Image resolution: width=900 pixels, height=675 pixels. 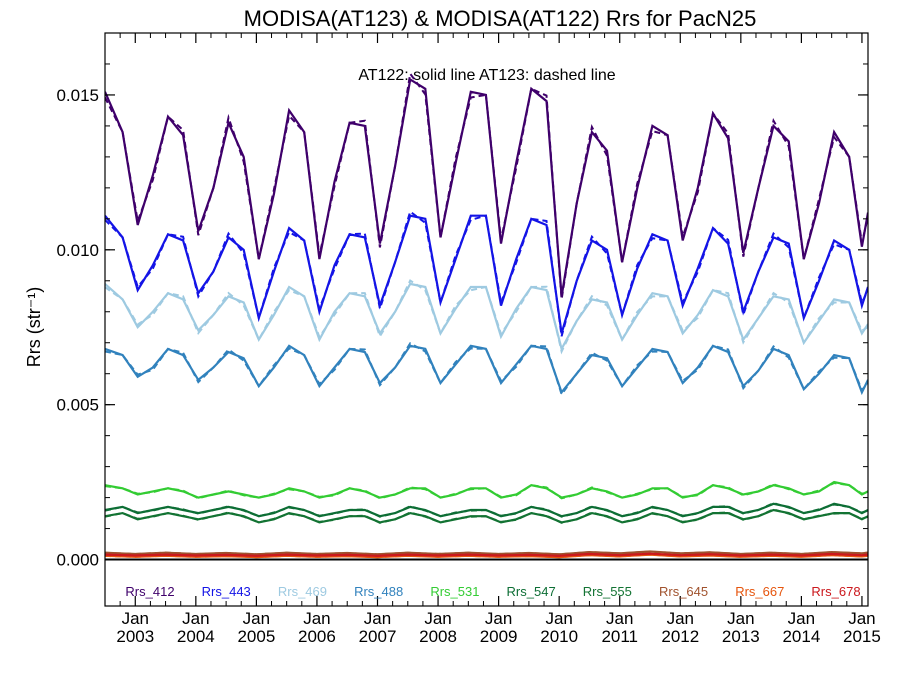 What do you see at coordinates (607, 591) in the screenshot?
I see `legend-item-rrs-555: Rrs_555` at bounding box center [607, 591].